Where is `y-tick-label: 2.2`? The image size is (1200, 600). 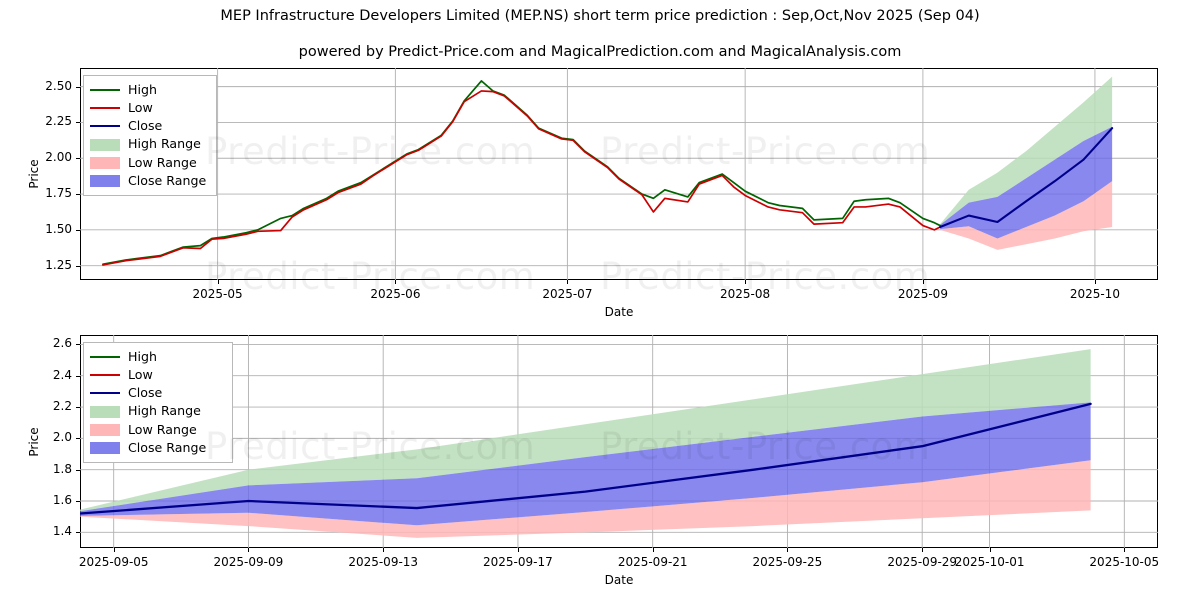 y-tick-label: 2.2 is located at coordinates (62, 406).